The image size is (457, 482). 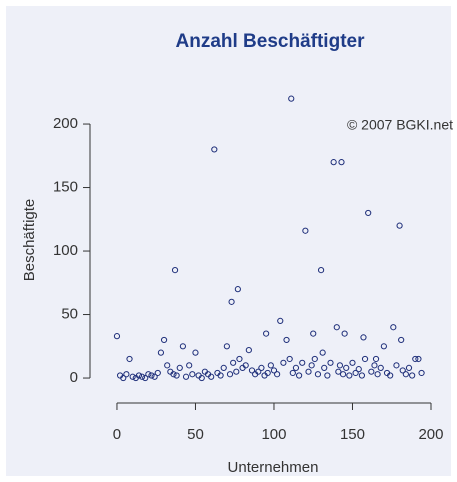 What do you see at coordinates (69, 314) in the screenshot?
I see `y-tick-label: 50` at bounding box center [69, 314].